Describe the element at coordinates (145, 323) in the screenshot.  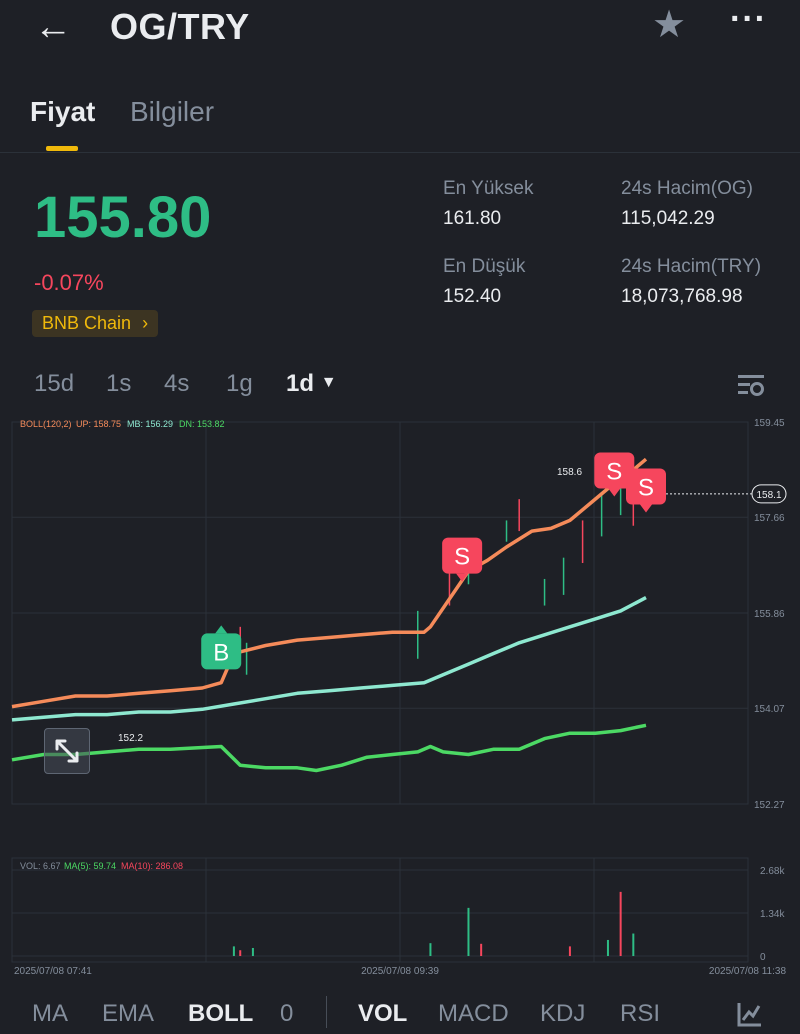
I see `chevron-right-icon: ›` at that location.